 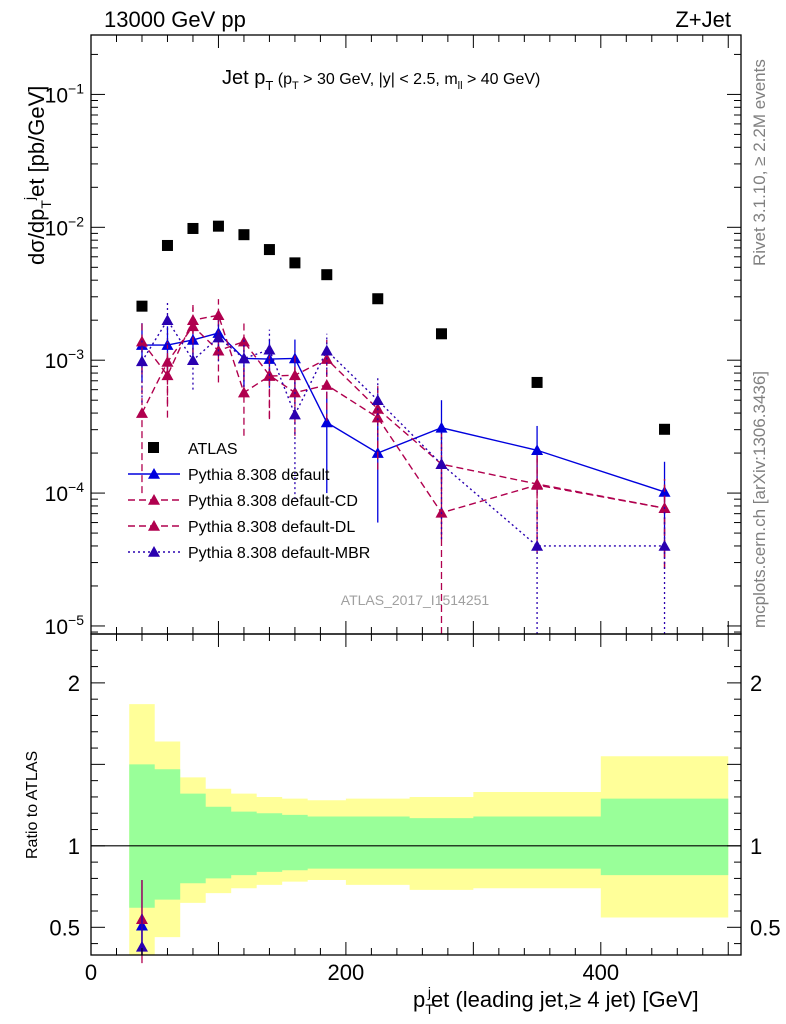 What do you see at coordinates (29, 199) in the screenshot?
I see `y-axis-label-sup: j` at bounding box center [29, 199].